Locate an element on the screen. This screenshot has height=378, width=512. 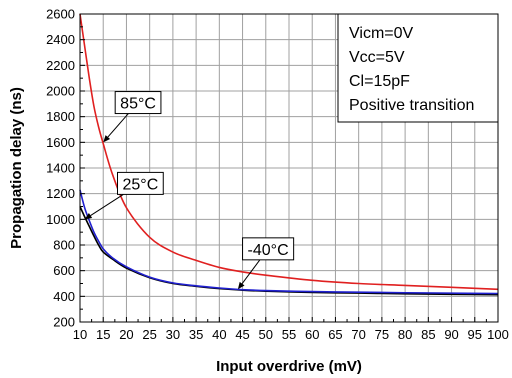
condition-vicm: Vicm=0V is located at coordinates (381, 33).